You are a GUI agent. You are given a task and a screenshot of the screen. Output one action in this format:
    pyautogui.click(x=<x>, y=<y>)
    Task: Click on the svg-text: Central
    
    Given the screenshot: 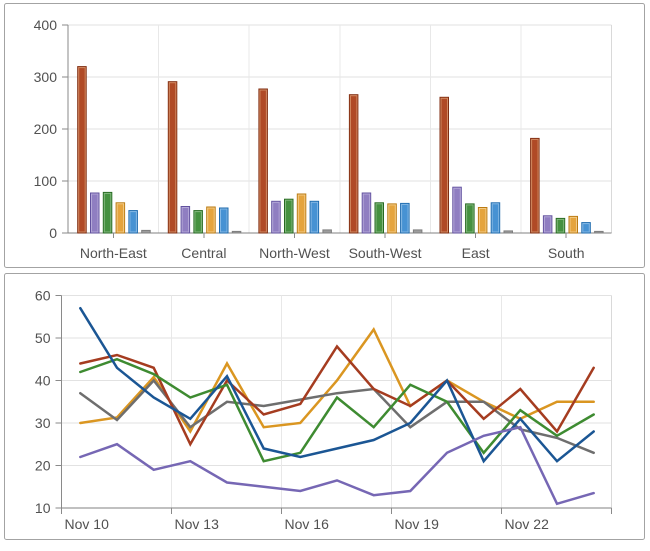 What is the action you would take?
    pyautogui.click(x=203, y=253)
    